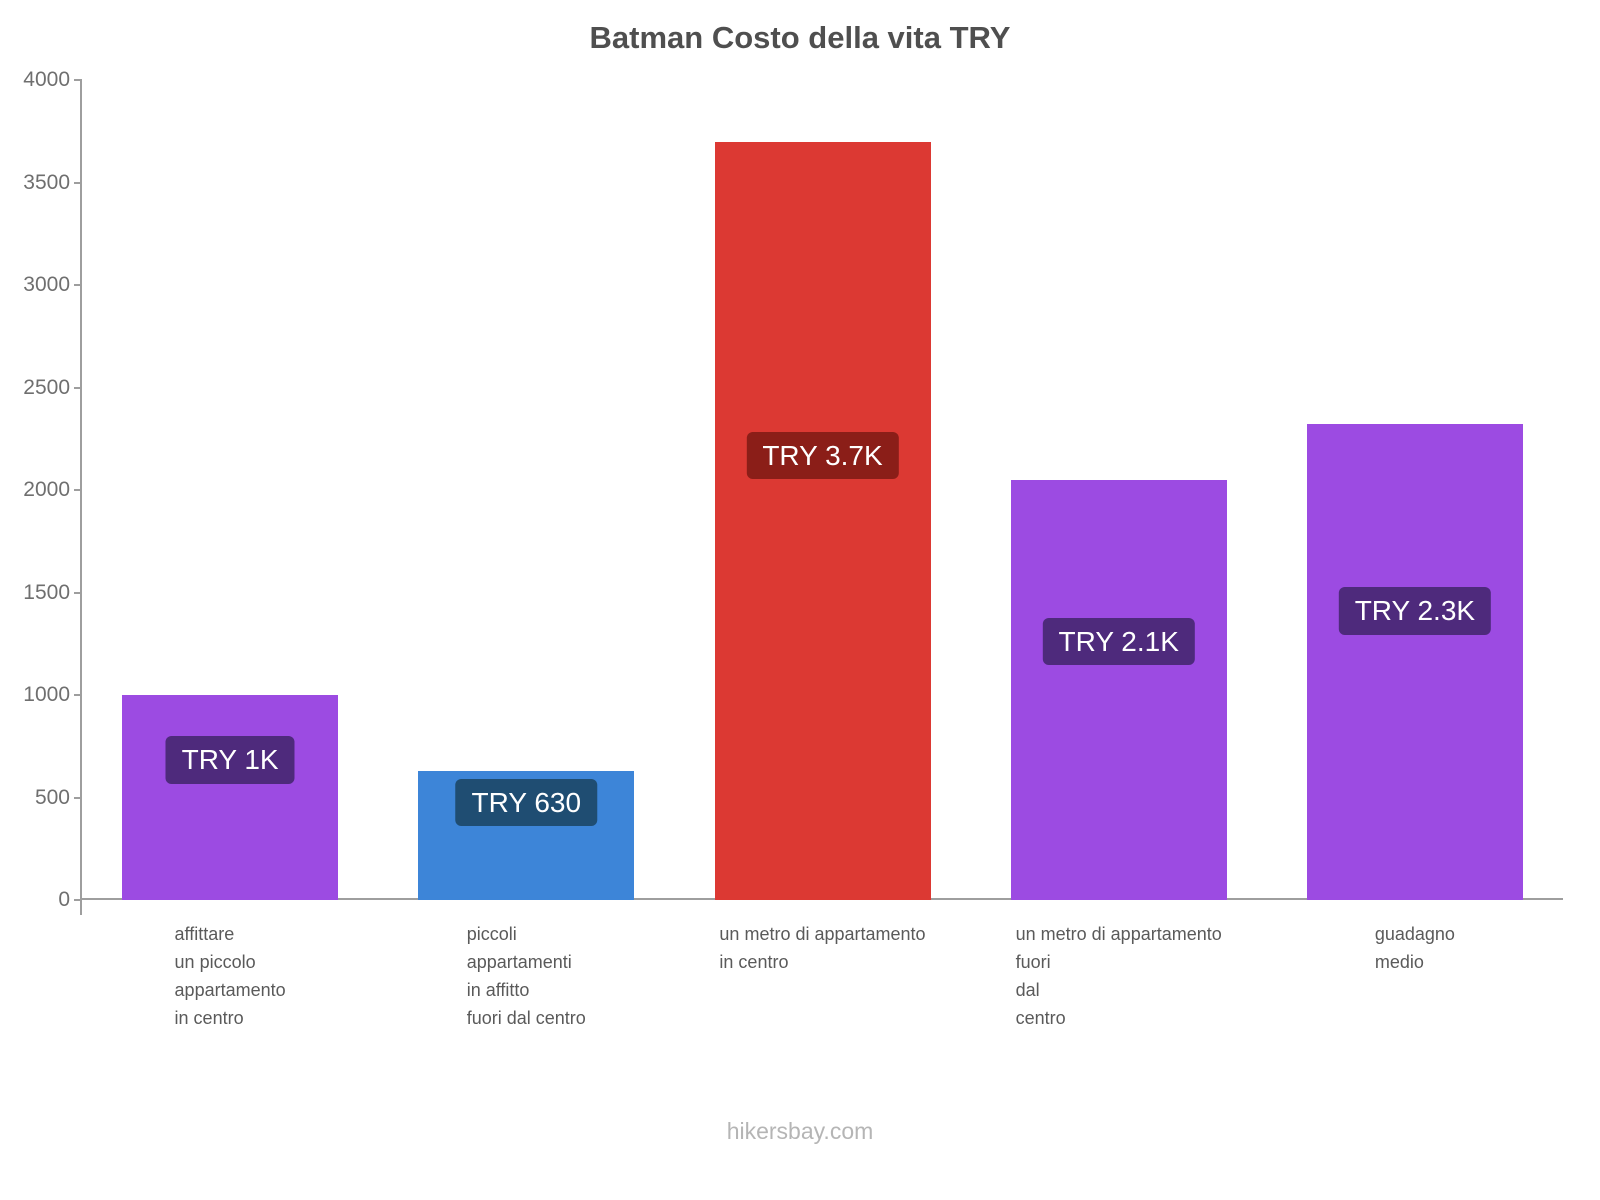 Image resolution: width=1600 pixels, height=1200 pixels. Describe the element at coordinates (800, 1131) in the screenshot. I see `footer-watermark: hikersbay.com` at that location.